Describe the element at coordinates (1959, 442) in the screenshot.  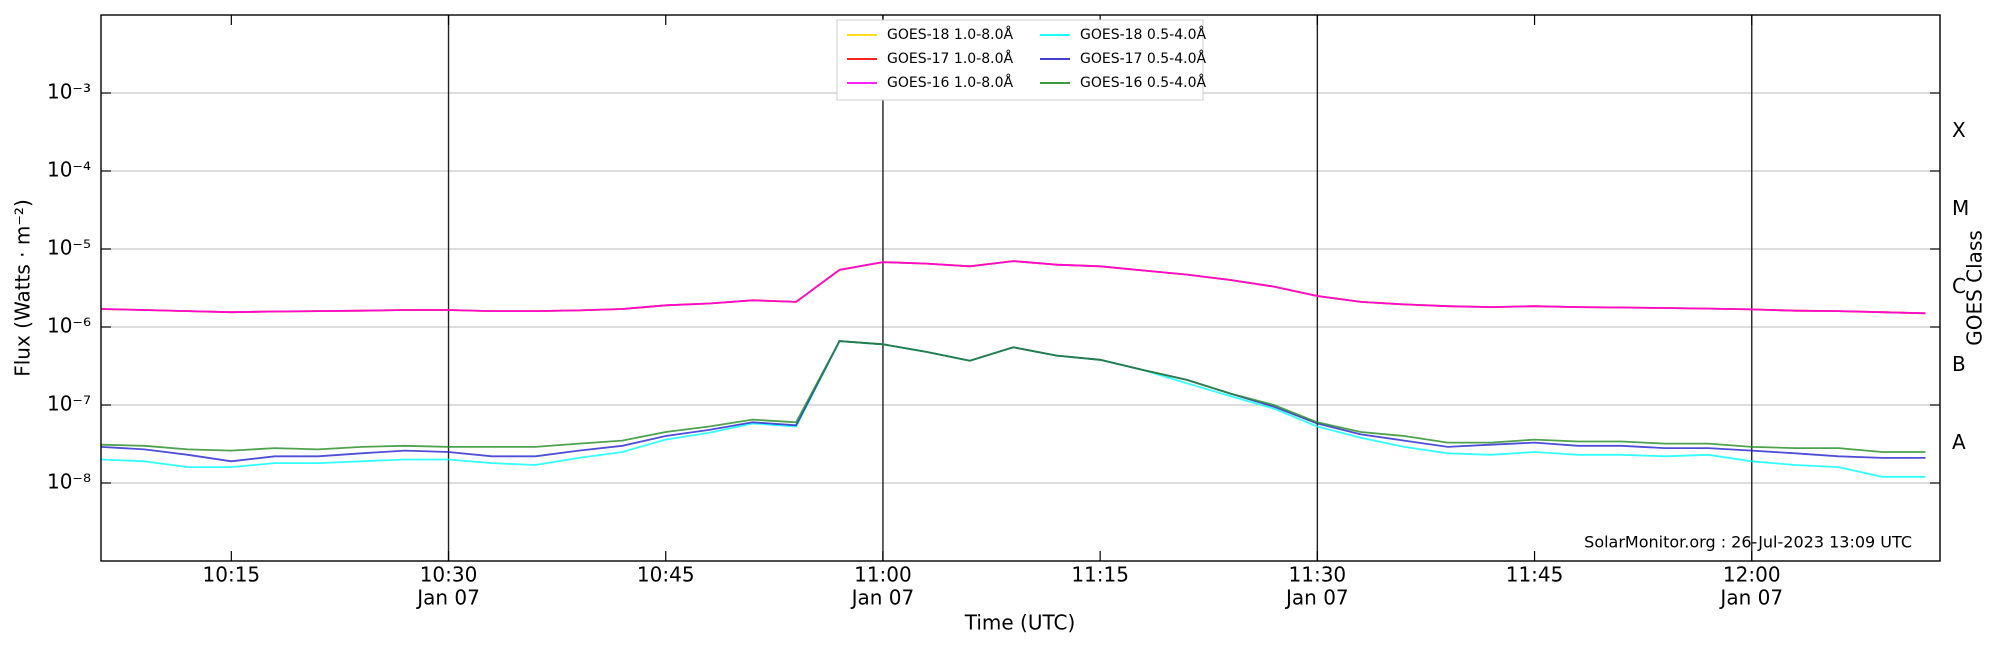
I see `y2-tick-label: A` at that location.